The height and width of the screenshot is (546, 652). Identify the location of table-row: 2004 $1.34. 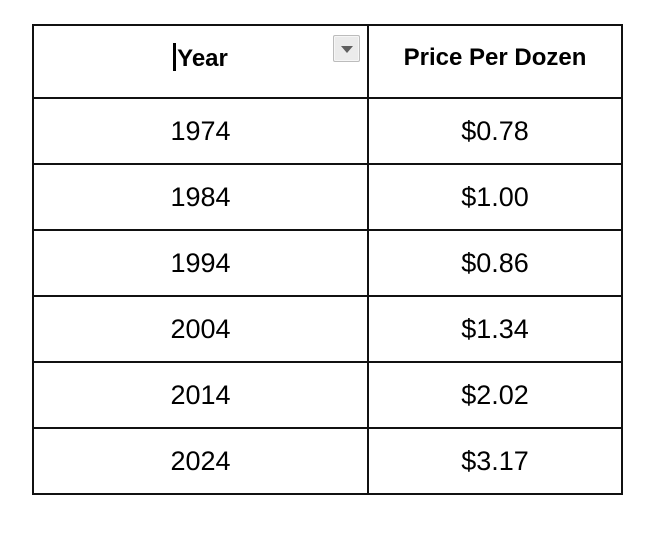
(327, 329).